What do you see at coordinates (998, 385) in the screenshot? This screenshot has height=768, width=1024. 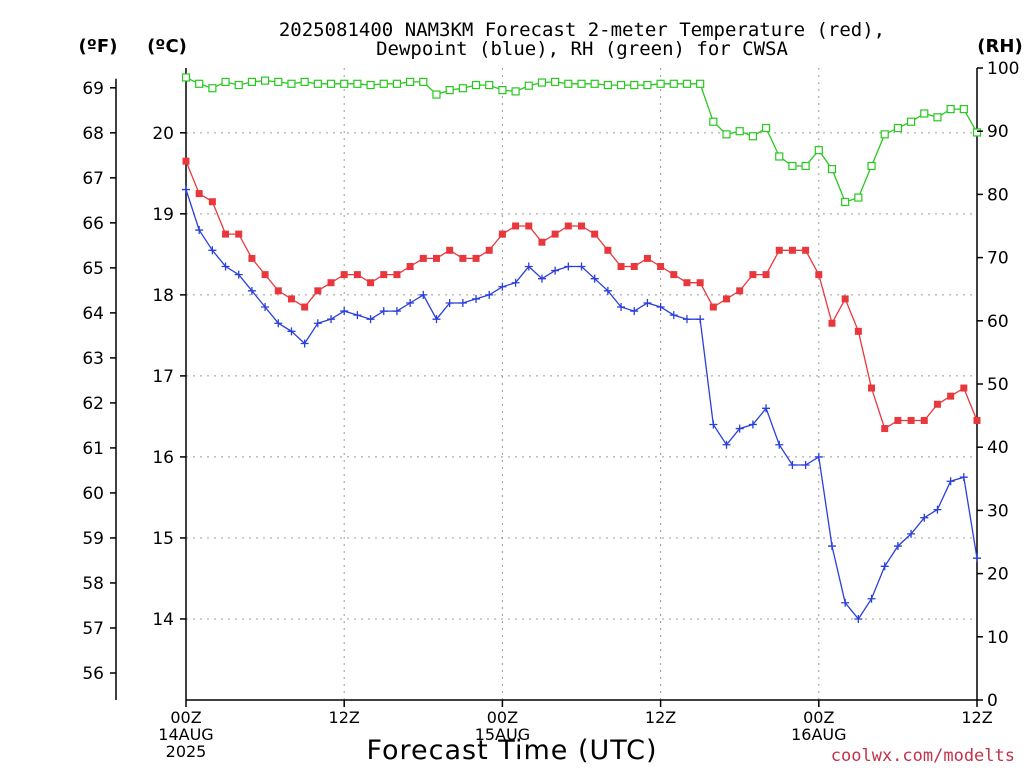 I see `rh-tick-label: 50` at bounding box center [998, 385].